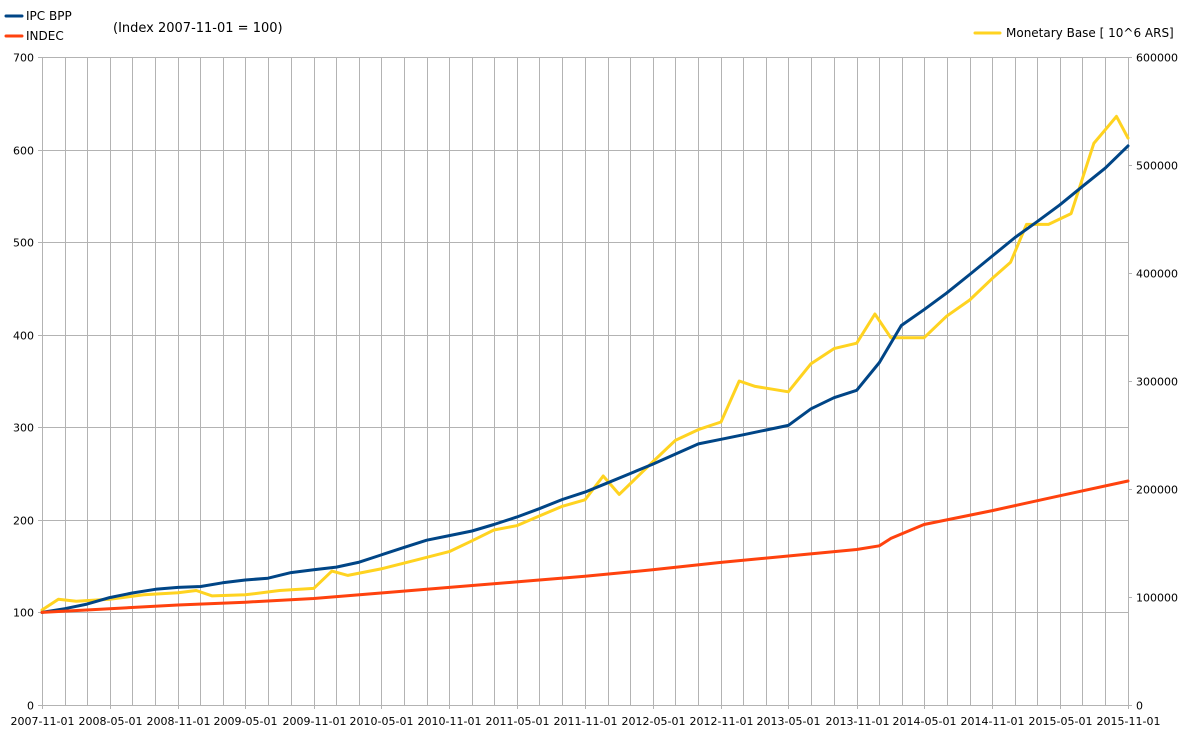 The image size is (1187, 742). Describe the element at coordinates (993, 721) in the screenshot. I see `x-tick-label: 2014-11-01` at that location.